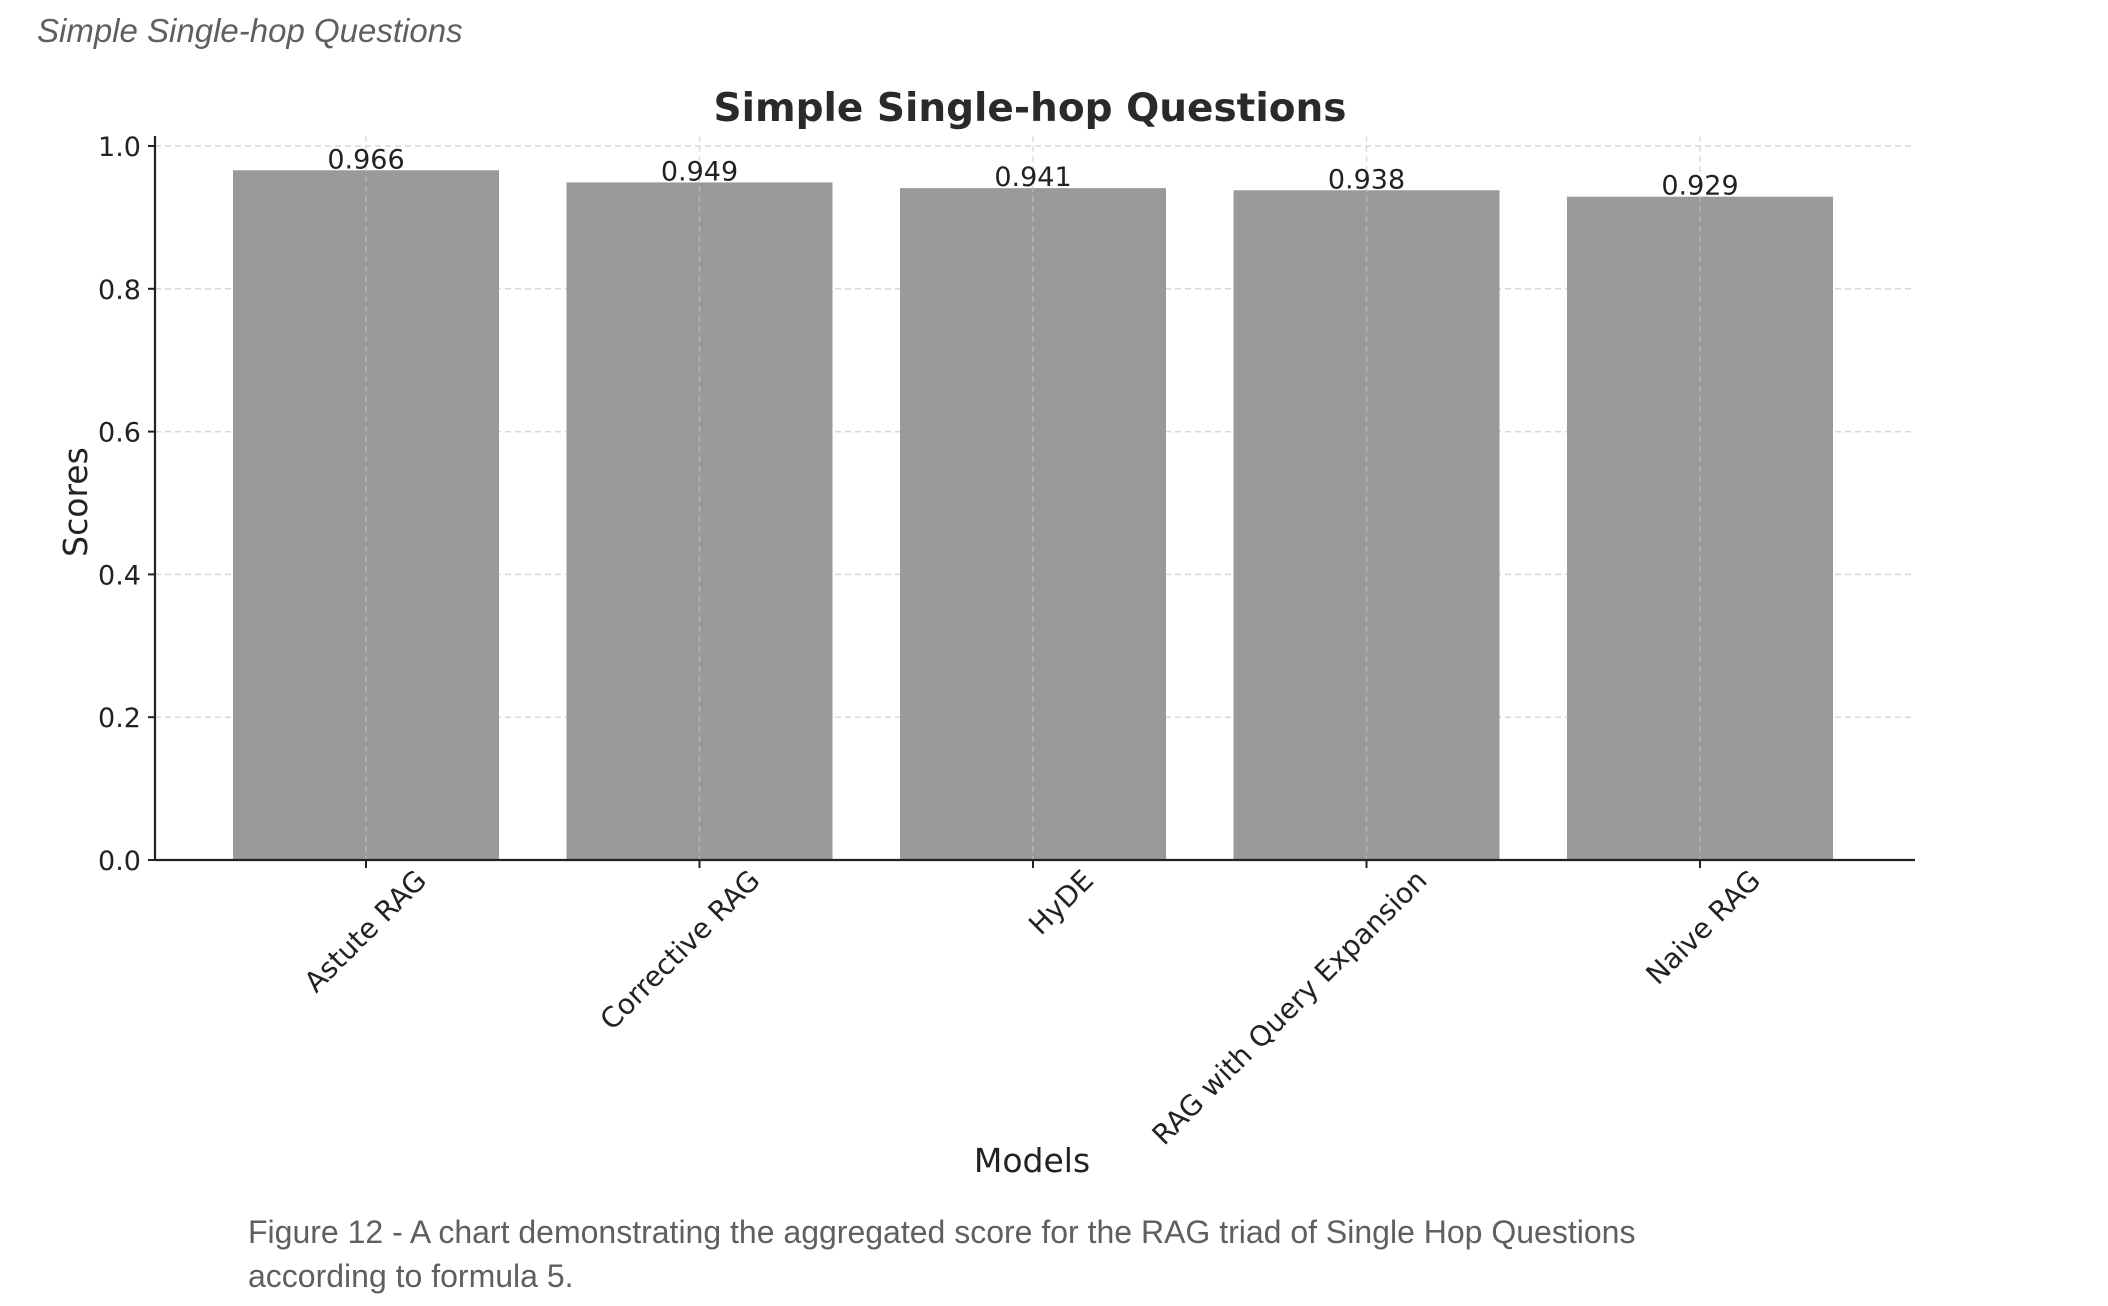 The height and width of the screenshot is (1306, 2108). What do you see at coordinates (1030, 108) in the screenshot?
I see `chart-title: Simple Single-hop Questions` at bounding box center [1030, 108].